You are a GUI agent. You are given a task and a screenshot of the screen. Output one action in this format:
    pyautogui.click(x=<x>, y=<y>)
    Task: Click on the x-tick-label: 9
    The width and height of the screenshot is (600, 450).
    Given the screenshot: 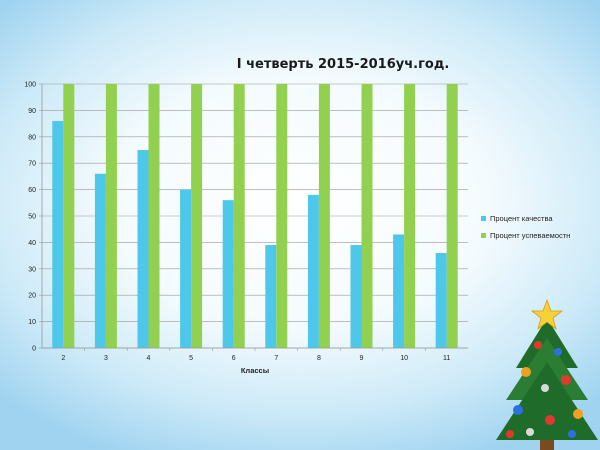 What is the action you would take?
    pyautogui.click(x=362, y=358)
    